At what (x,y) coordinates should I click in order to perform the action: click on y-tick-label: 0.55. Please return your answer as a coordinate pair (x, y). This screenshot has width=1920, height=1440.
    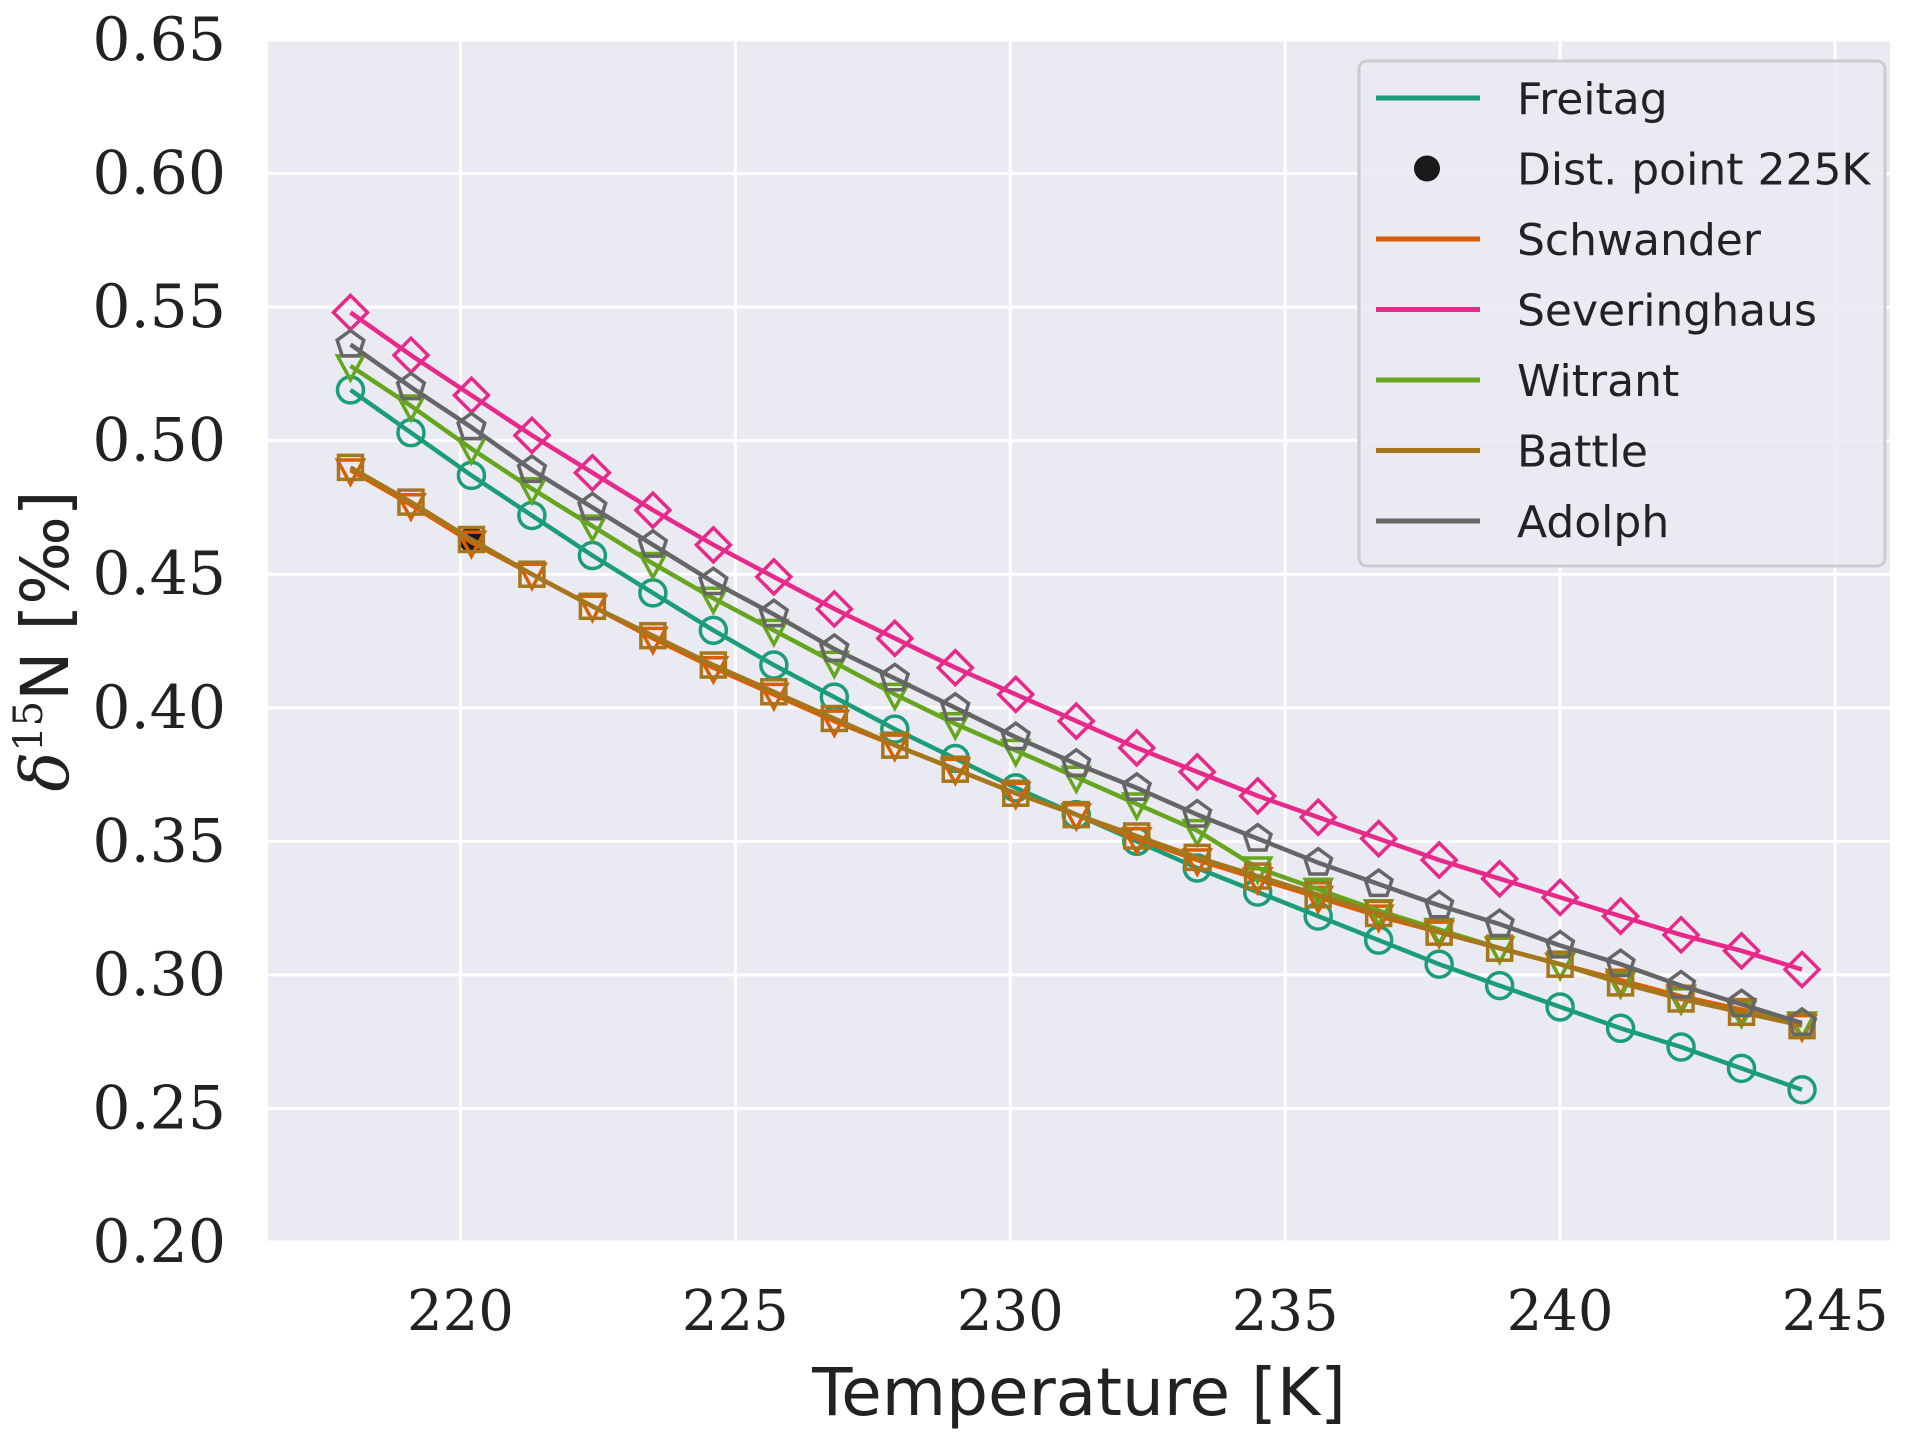
    Looking at the image, I should click on (159, 307).